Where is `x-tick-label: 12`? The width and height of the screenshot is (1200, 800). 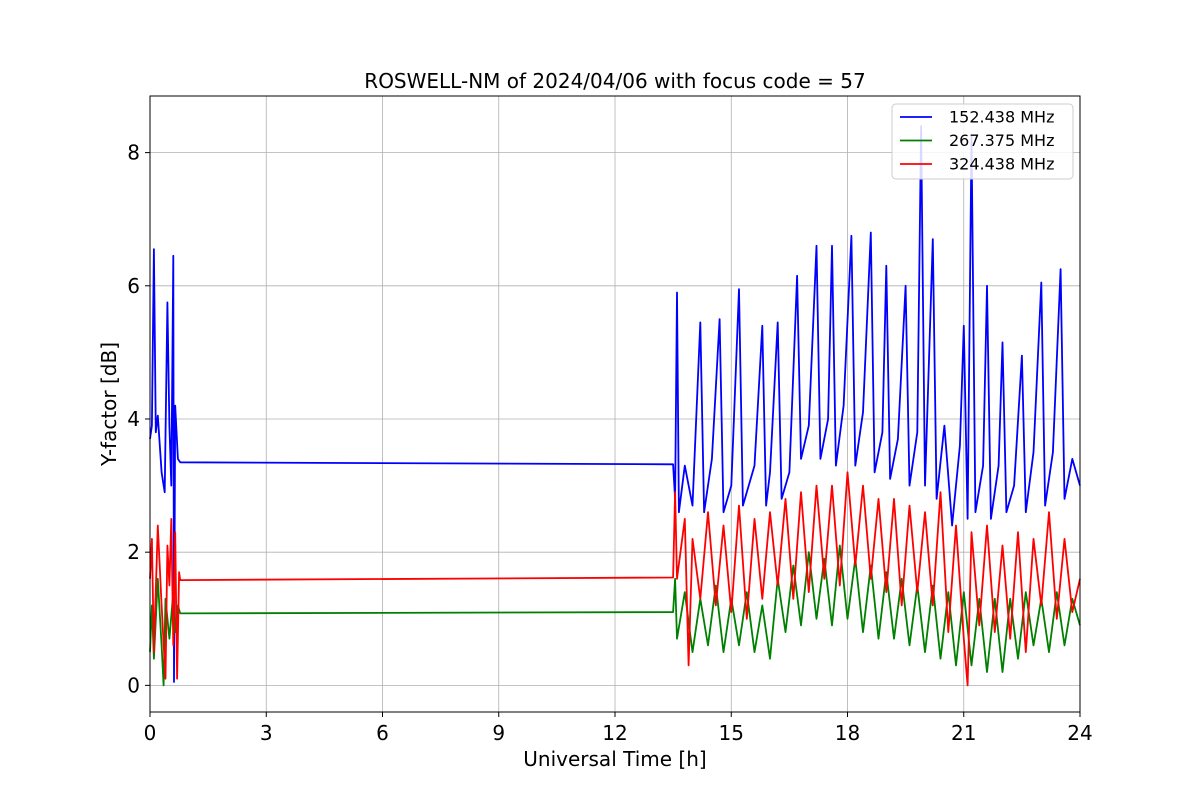 x-tick-label: 12 is located at coordinates (614, 733).